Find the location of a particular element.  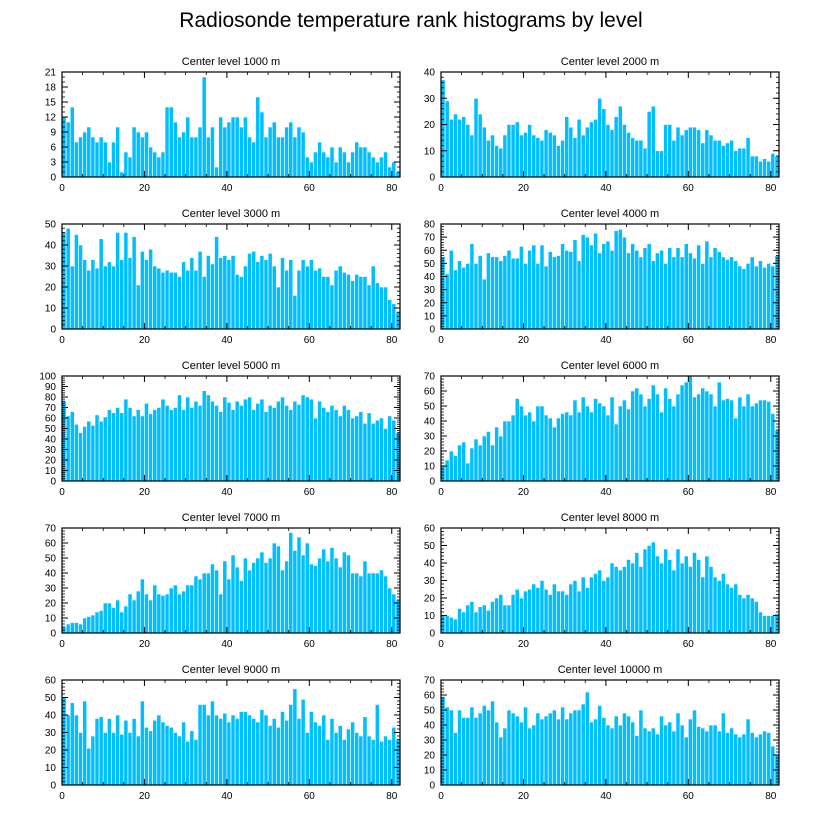

chart-title: Center level 10000 m is located at coordinates (610, 670).